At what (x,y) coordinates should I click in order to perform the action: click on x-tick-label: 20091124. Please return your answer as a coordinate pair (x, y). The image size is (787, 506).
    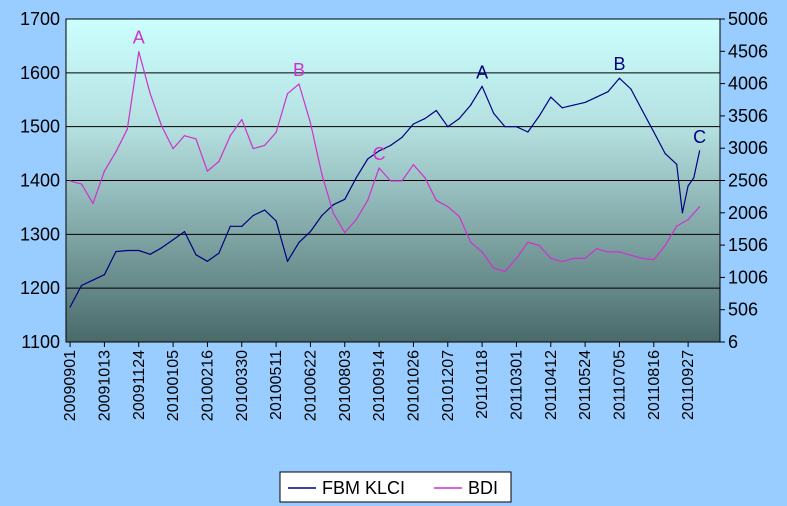
    Looking at the image, I should click on (139, 385).